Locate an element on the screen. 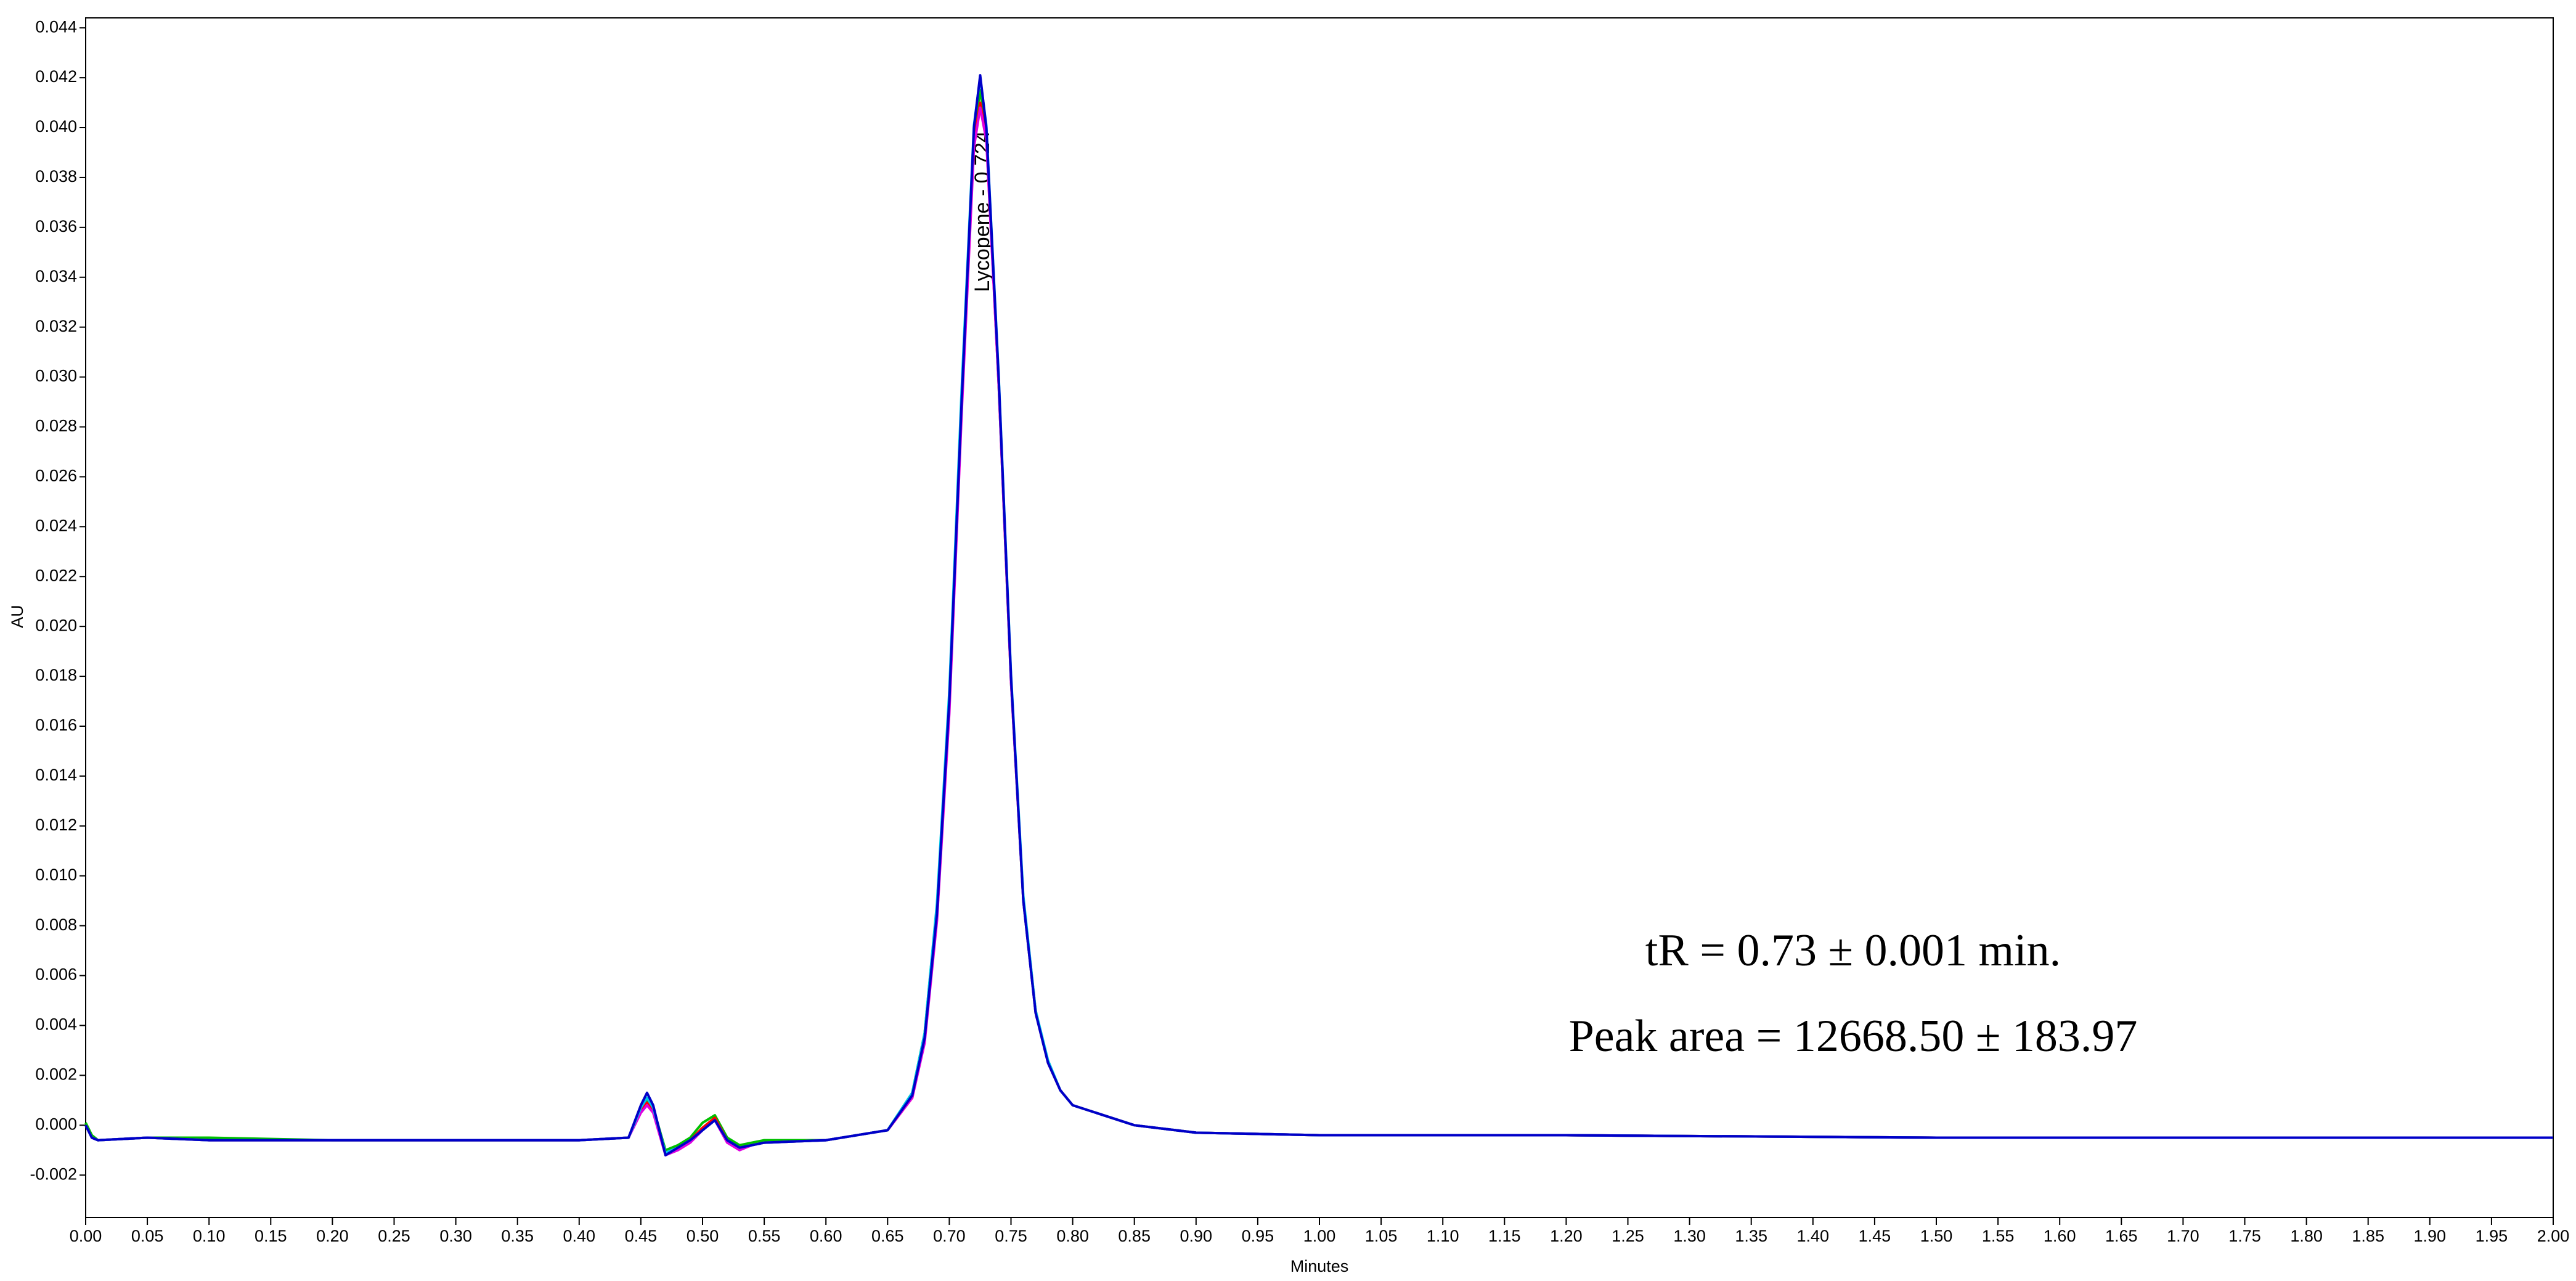 The width and height of the screenshot is (2576, 1281). x-tick-label: 0.35 is located at coordinates (517, 1236).